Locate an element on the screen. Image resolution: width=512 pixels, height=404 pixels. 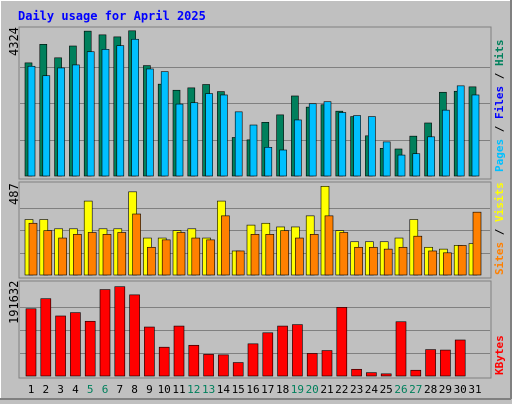
sites-bar-day-8: 330 is located at coordinates (136, 244).